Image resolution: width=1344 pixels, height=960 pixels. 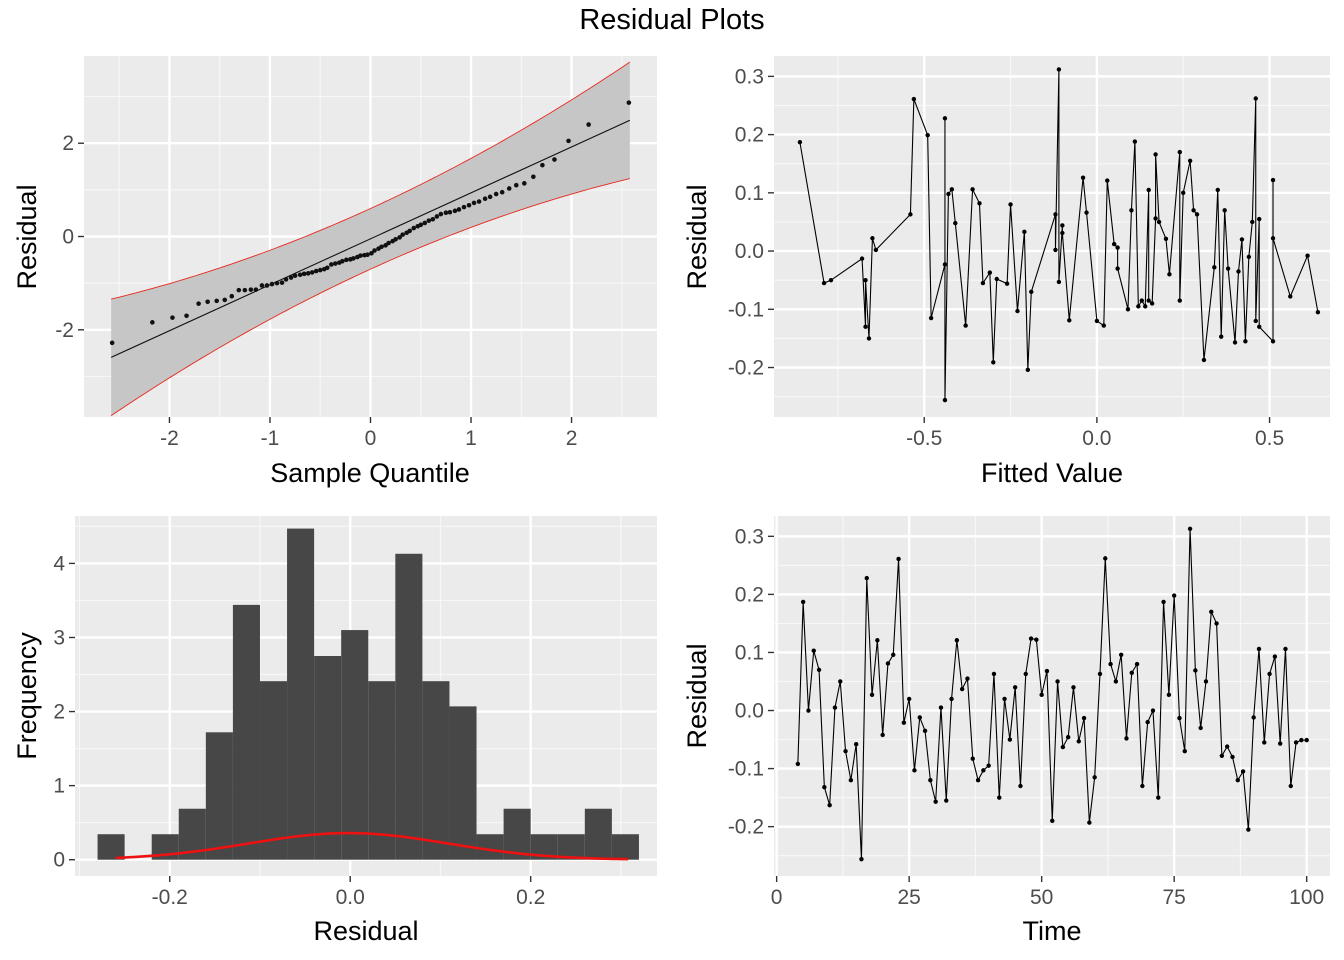 I want to click on qq-xtick-label: 0, so click(x=371, y=438).